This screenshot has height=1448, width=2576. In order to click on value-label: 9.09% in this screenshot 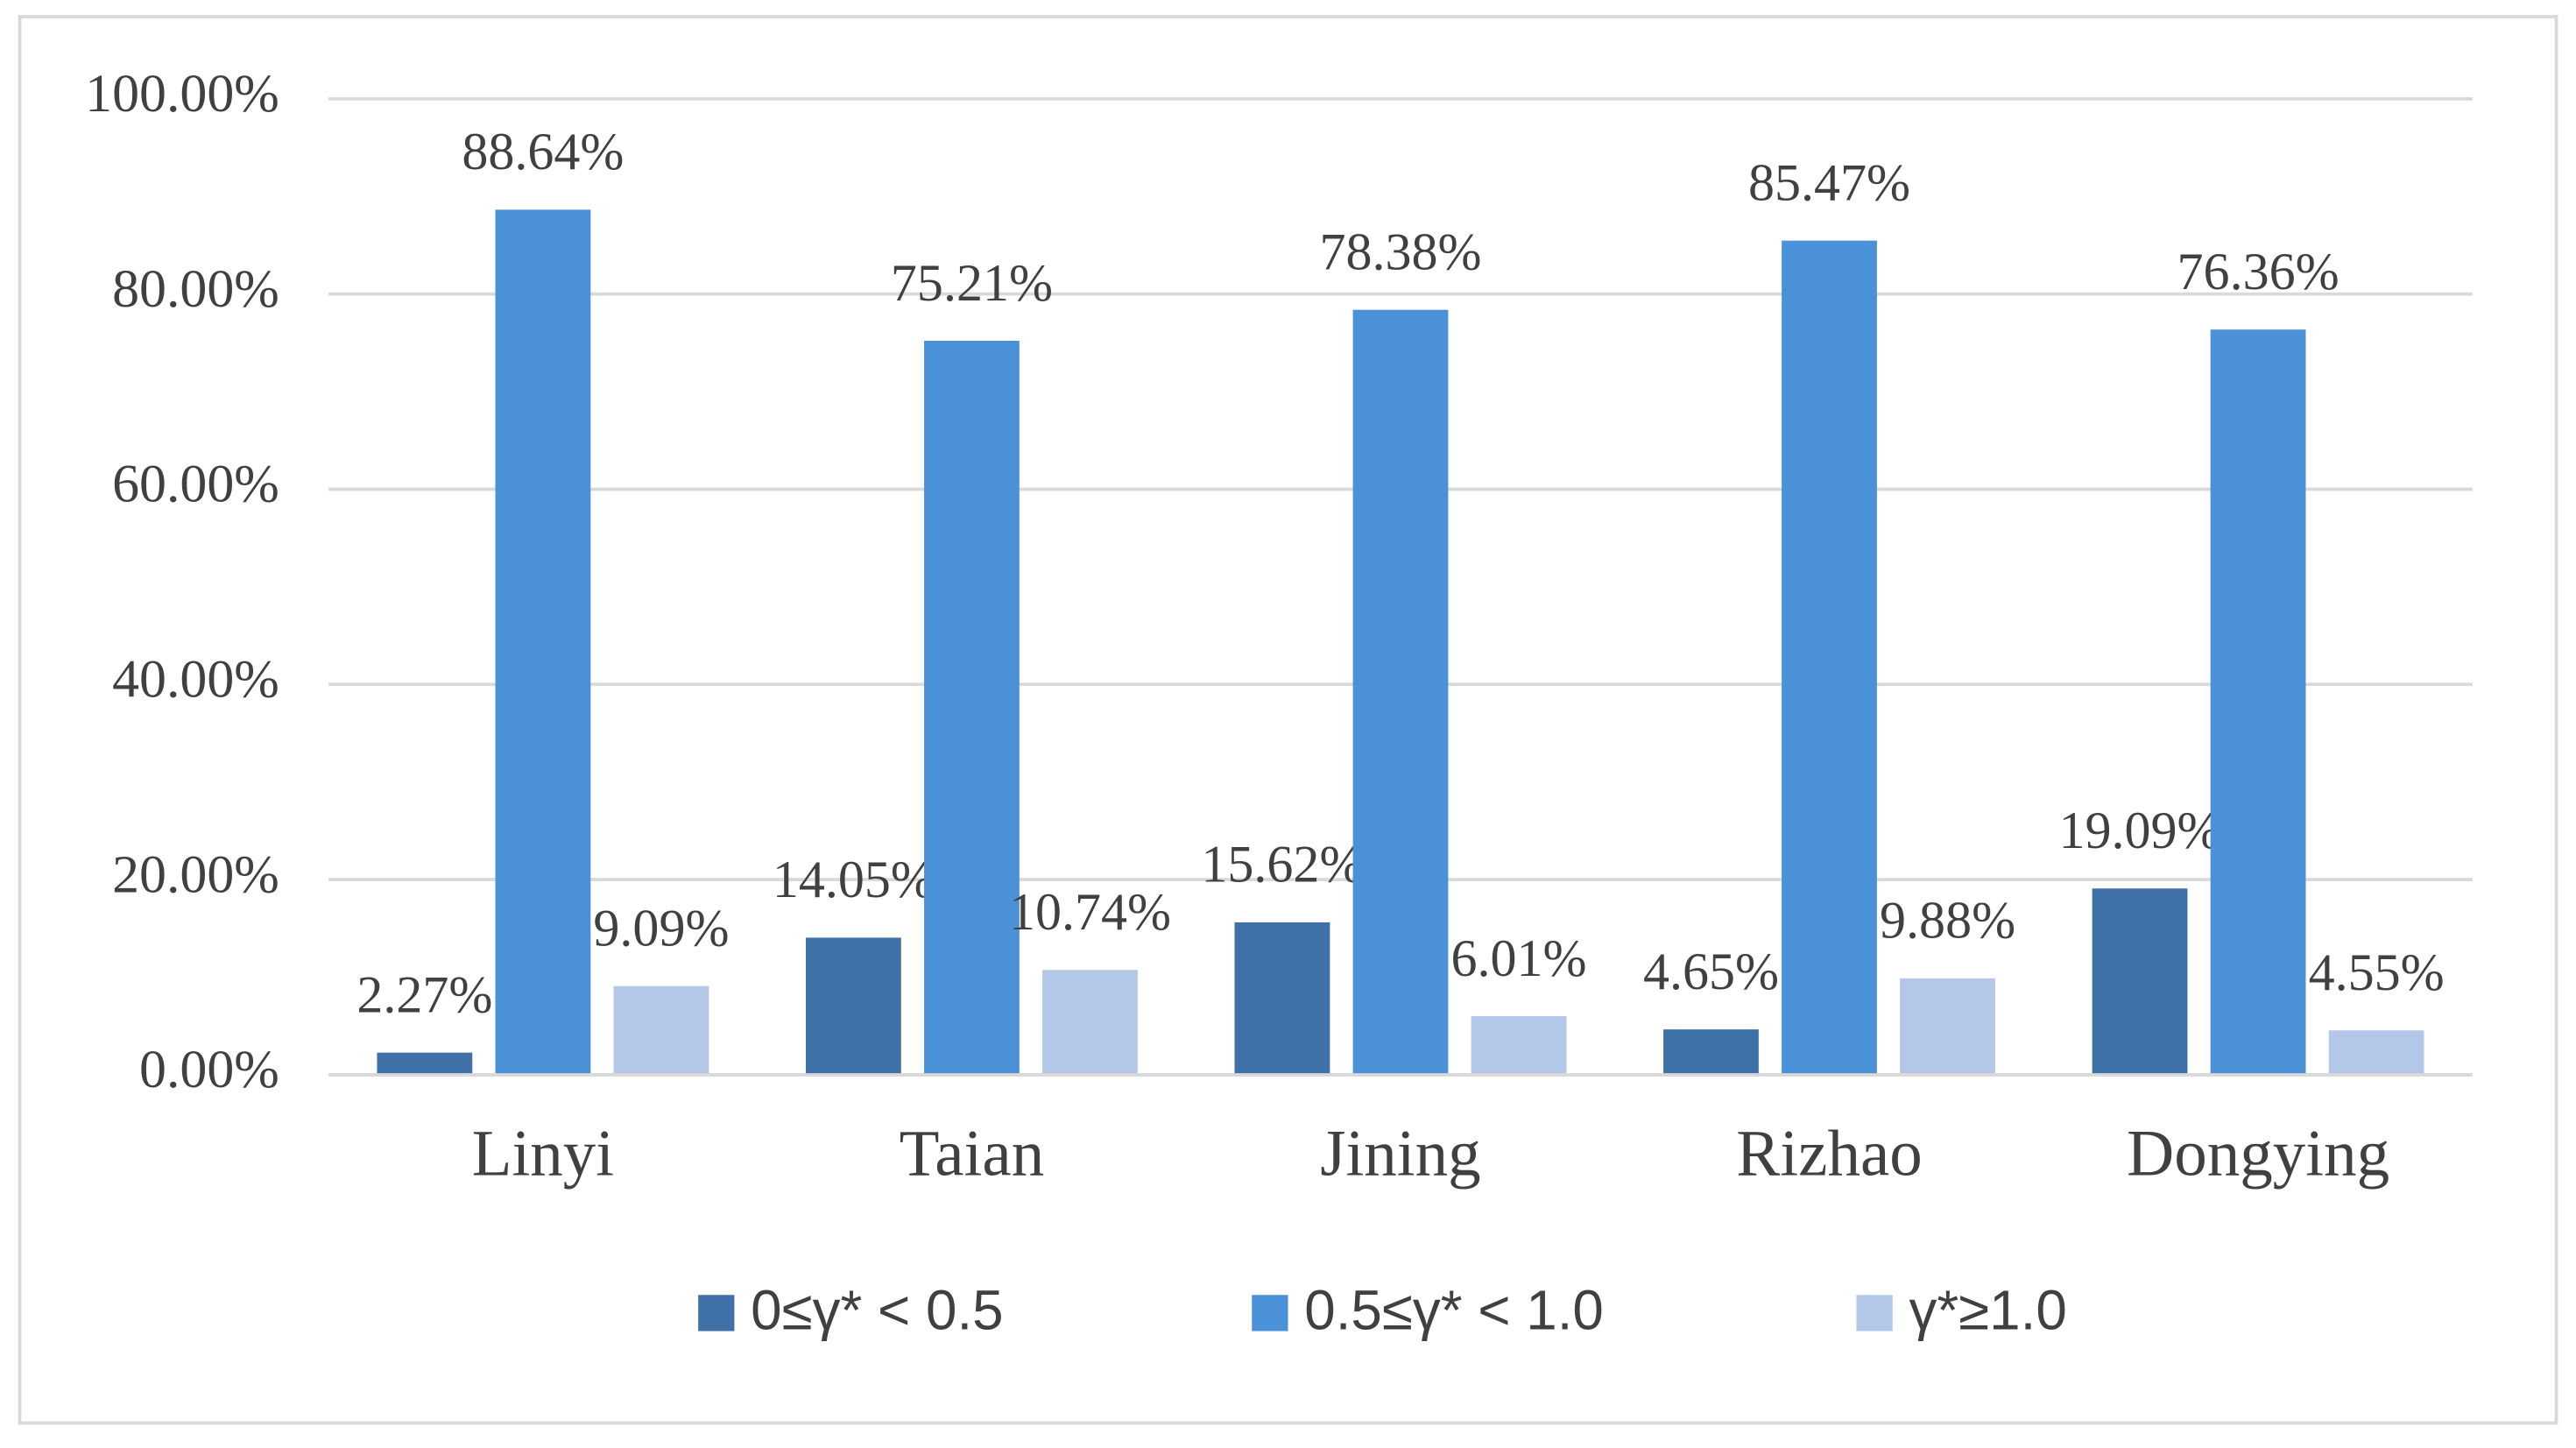, I will do `click(661, 928)`.